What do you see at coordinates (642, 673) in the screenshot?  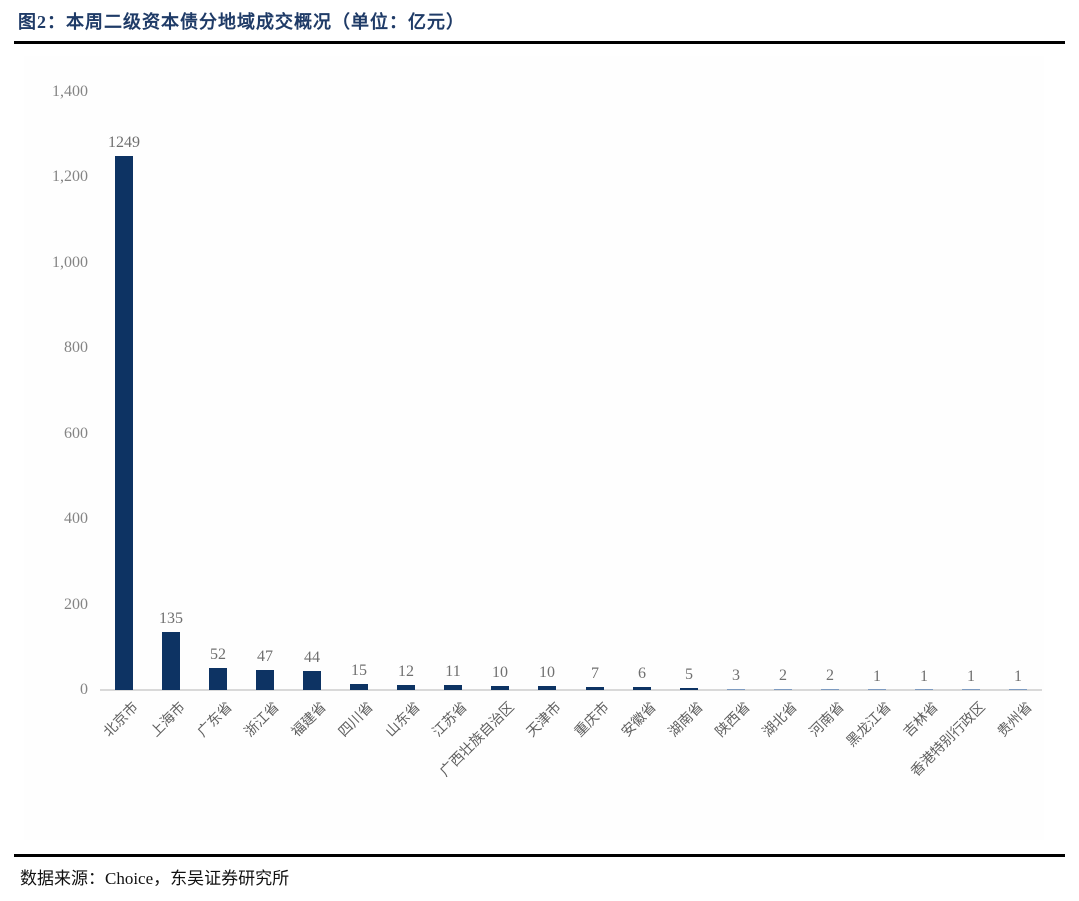 I see `bar-value-label: 6` at bounding box center [642, 673].